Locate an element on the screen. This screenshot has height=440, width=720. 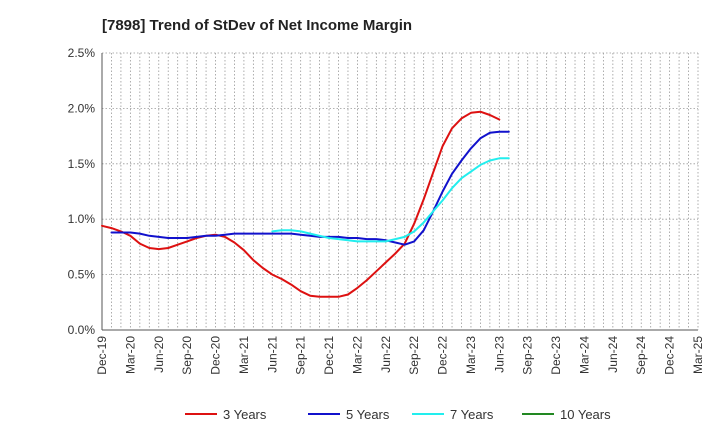
legend-label: 3 Years is located at coordinates (245, 414).